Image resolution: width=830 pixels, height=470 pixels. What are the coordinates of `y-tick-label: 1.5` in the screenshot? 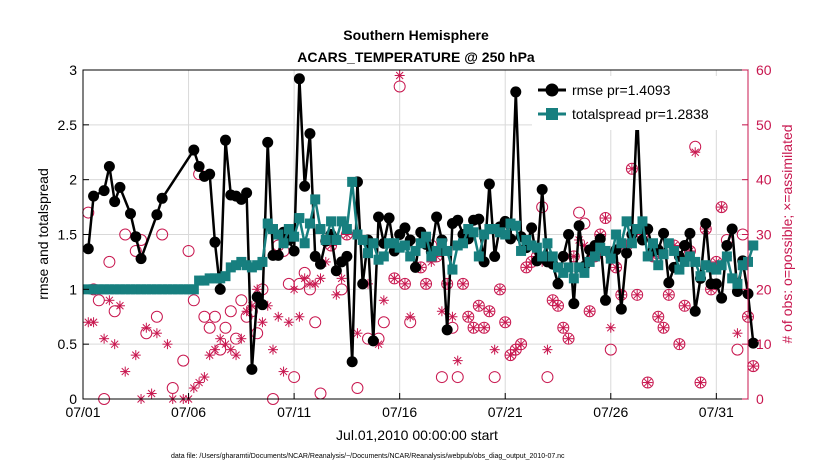 It's located at (68, 235).